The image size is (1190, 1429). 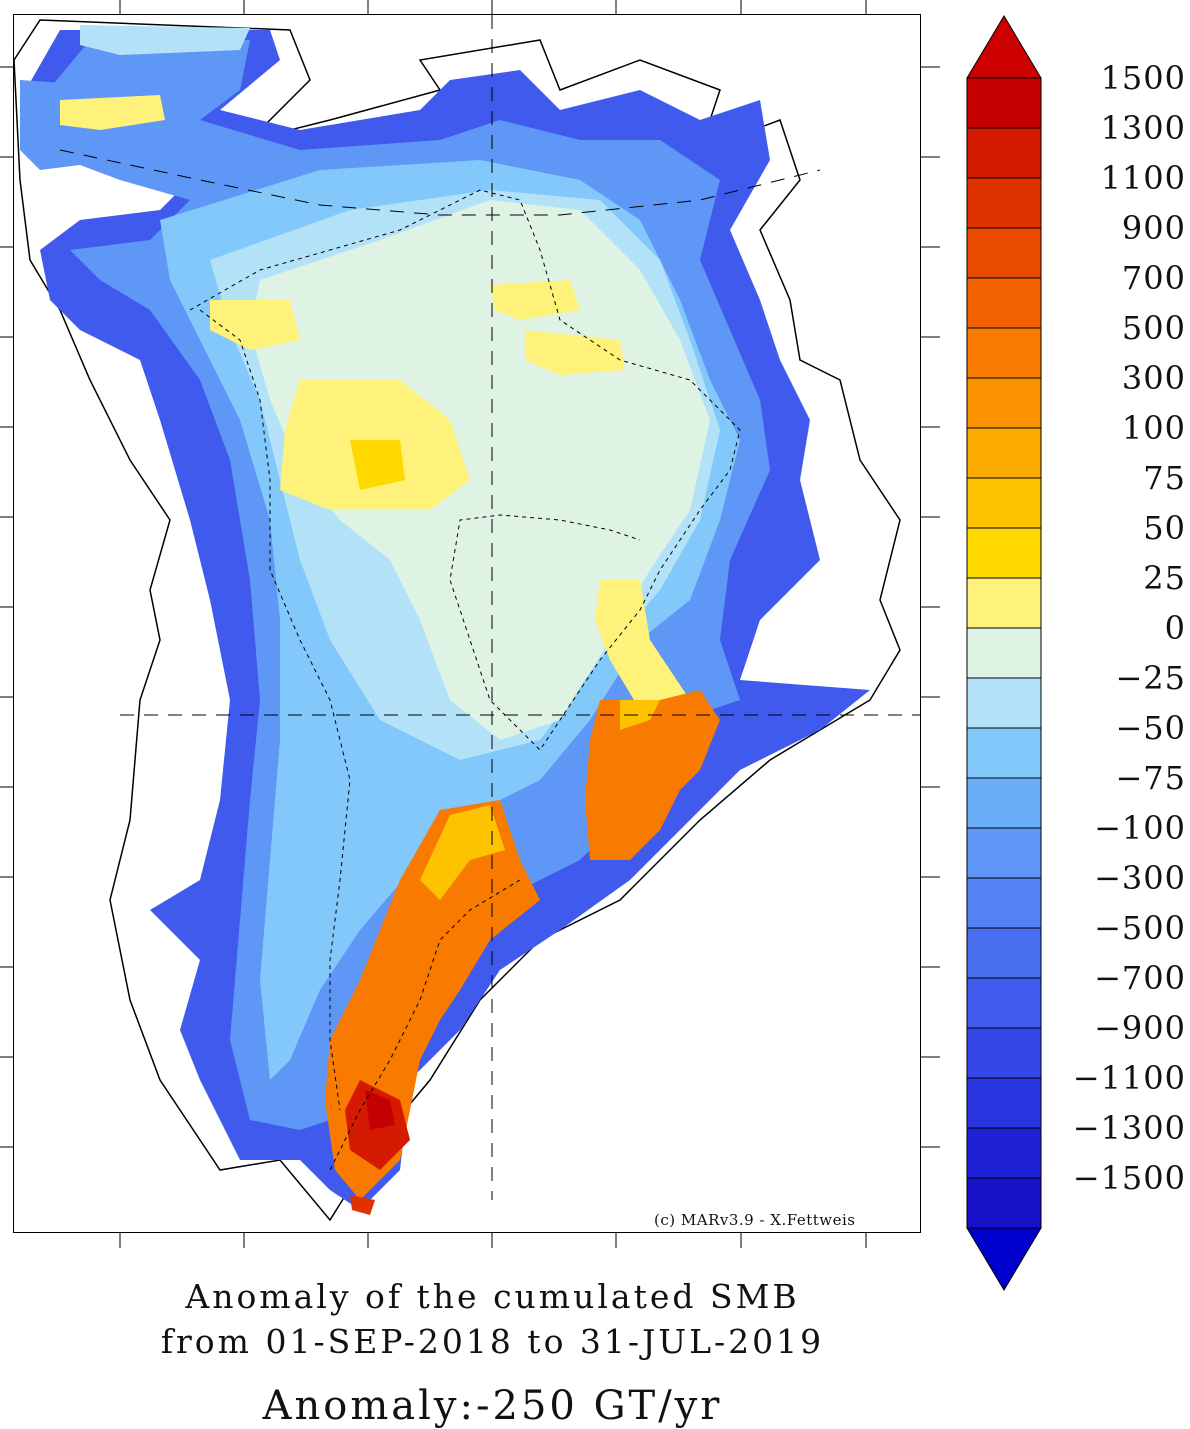 I want to click on map-anomaly-value: Anomaly:-250 GT/yr, so click(x=492, y=1406).